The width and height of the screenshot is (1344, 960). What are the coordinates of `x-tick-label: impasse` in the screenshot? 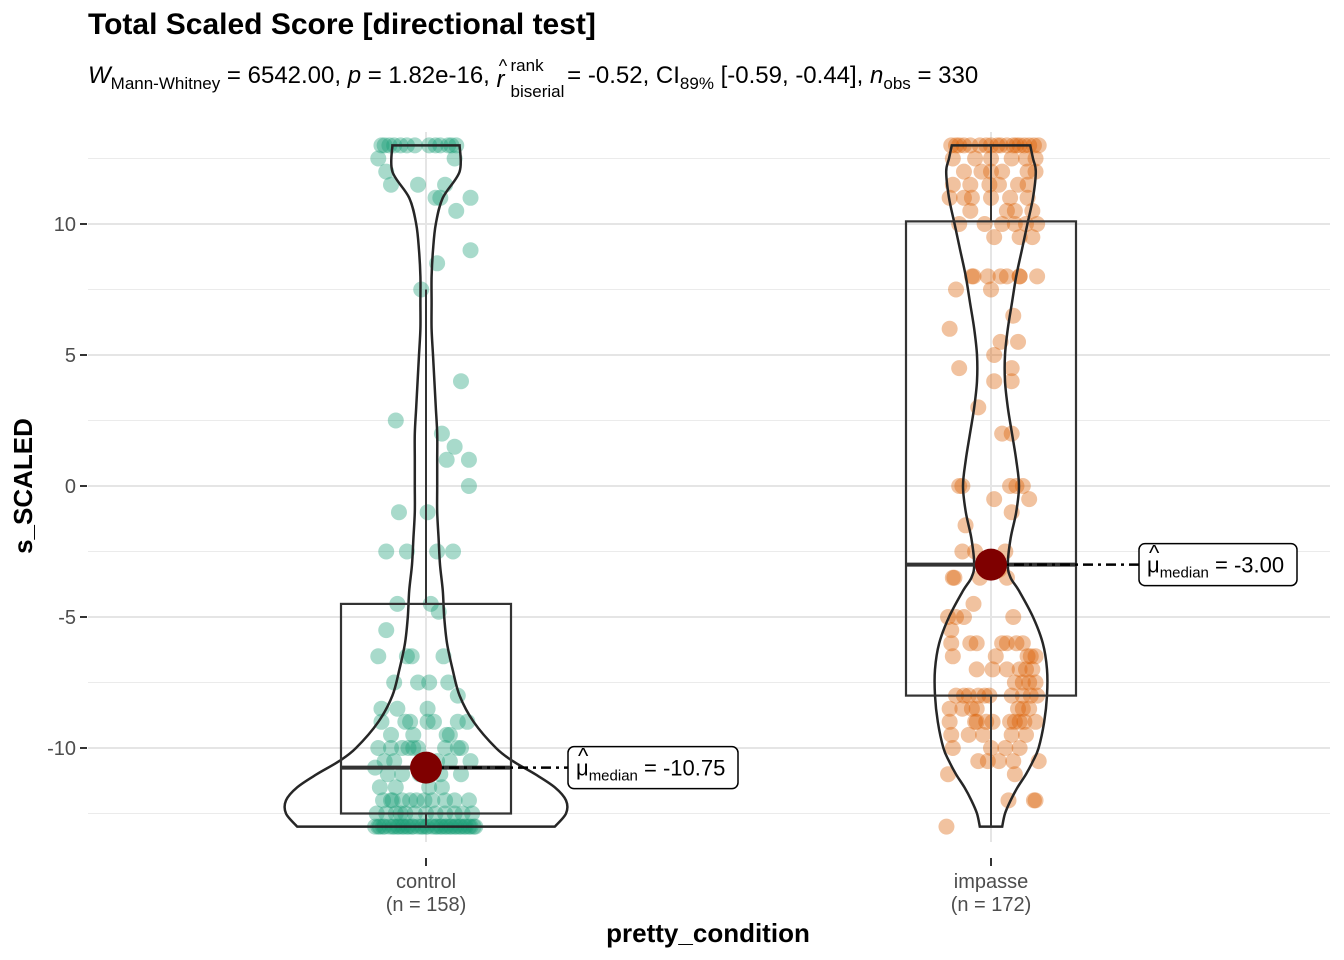 It's located at (991, 882).